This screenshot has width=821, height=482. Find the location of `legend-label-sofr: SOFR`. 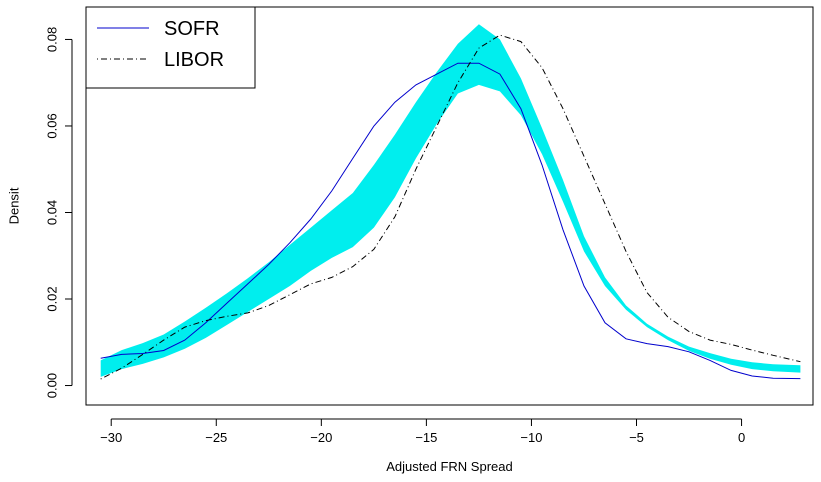

legend-label-sofr: SOFR is located at coordinates (192, 29).